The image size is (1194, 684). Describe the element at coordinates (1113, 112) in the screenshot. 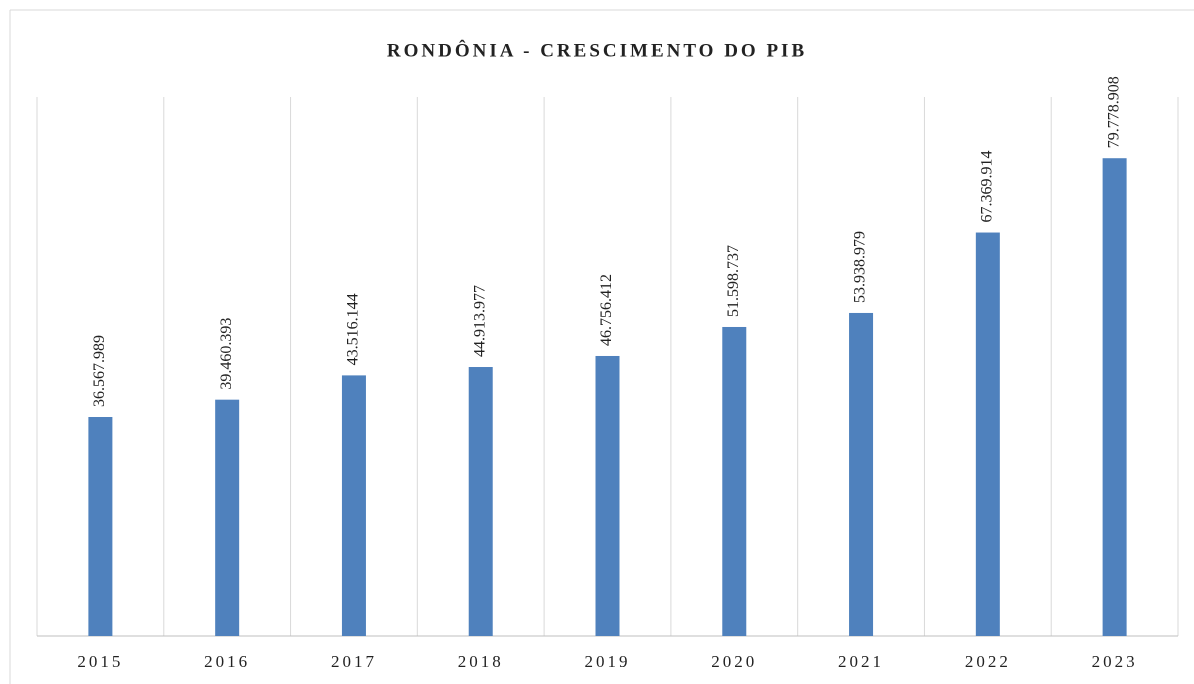

I see `data-label: 79.778.908` at that location.